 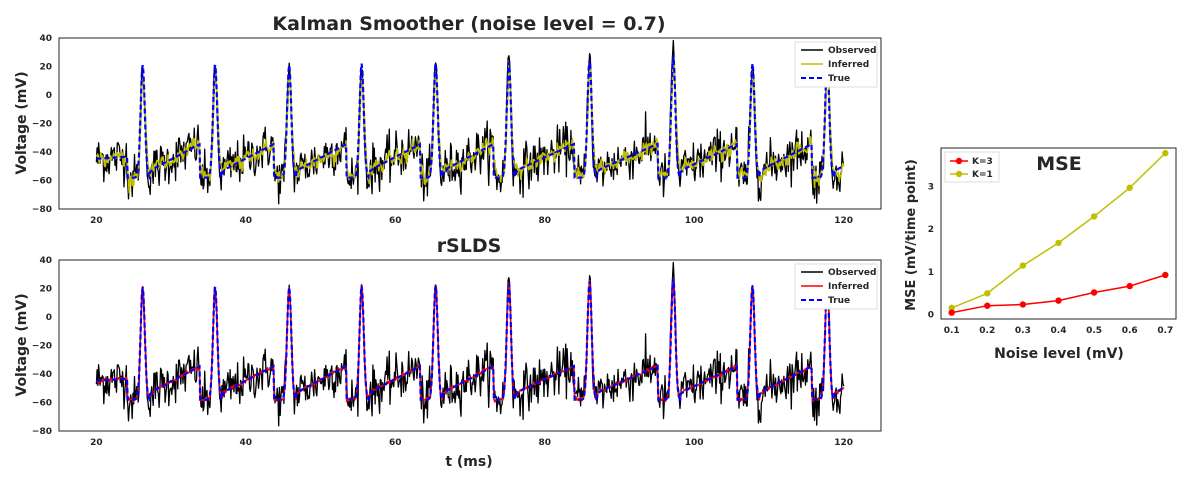 What do you see at coordinates (931, 187) in the screenshot?
I see `mse-ytick-label: 3` at bounding box center [931, 187].